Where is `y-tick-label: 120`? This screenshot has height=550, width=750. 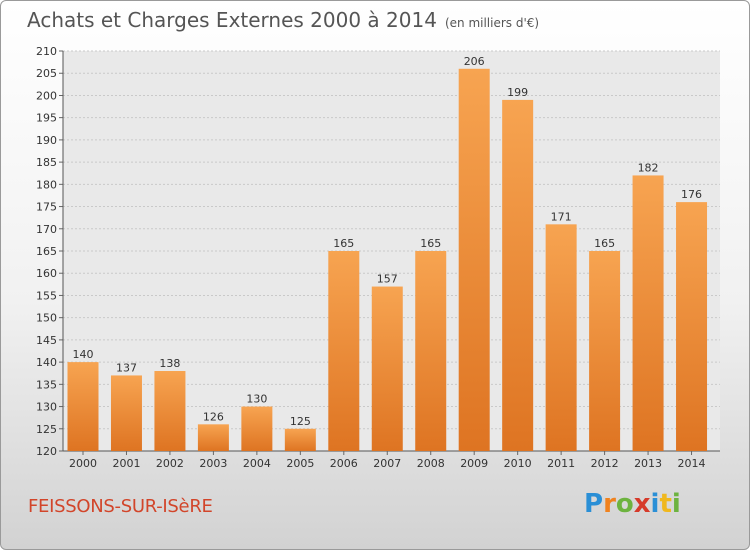
y-tick-label: 120 is located at coordinates (46, 451).